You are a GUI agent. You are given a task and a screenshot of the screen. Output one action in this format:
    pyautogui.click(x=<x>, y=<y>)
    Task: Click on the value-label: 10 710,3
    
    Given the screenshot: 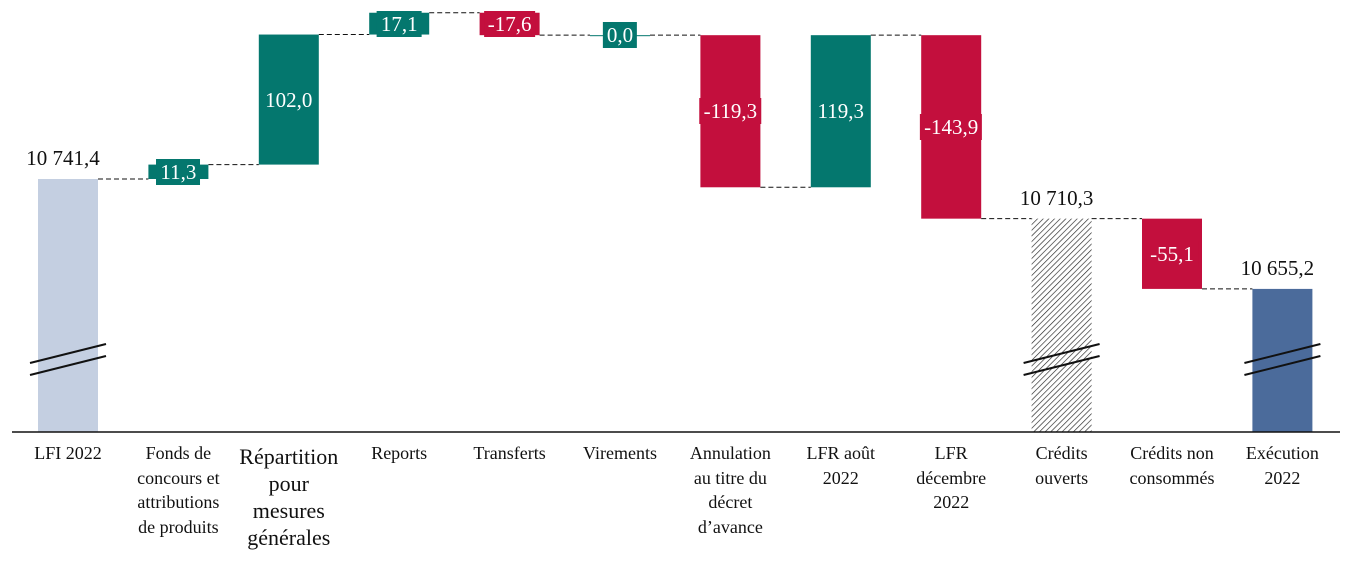 What is the action you would take?
    pyautogui.click(x=1056, y=197)
    